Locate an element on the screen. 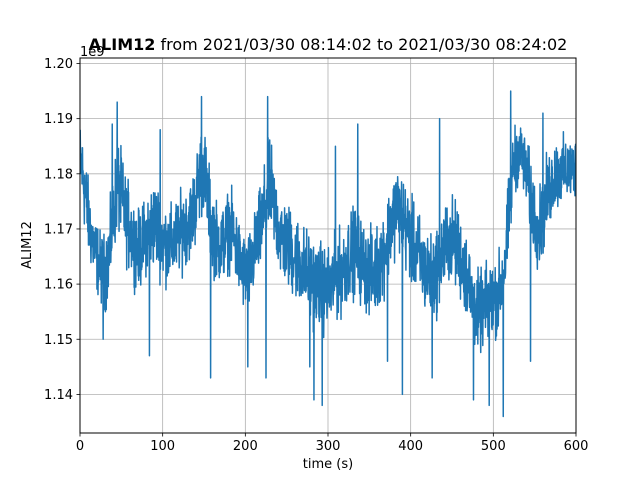  chart-title-signal: ALIM12 is located at coordinates (122, 44).